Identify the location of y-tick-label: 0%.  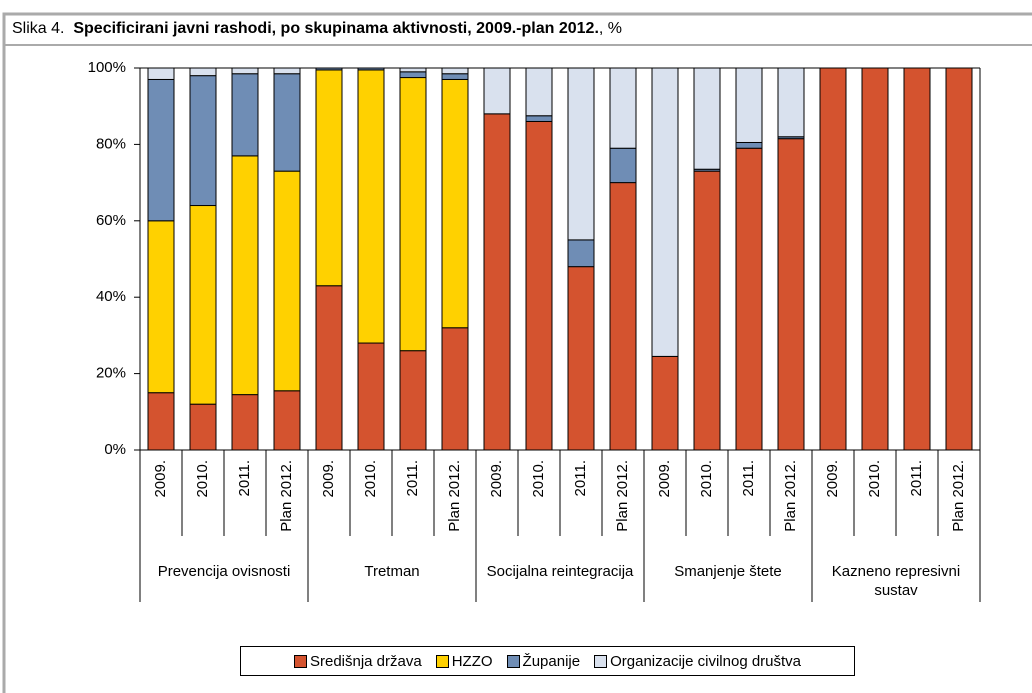
(115, 449).